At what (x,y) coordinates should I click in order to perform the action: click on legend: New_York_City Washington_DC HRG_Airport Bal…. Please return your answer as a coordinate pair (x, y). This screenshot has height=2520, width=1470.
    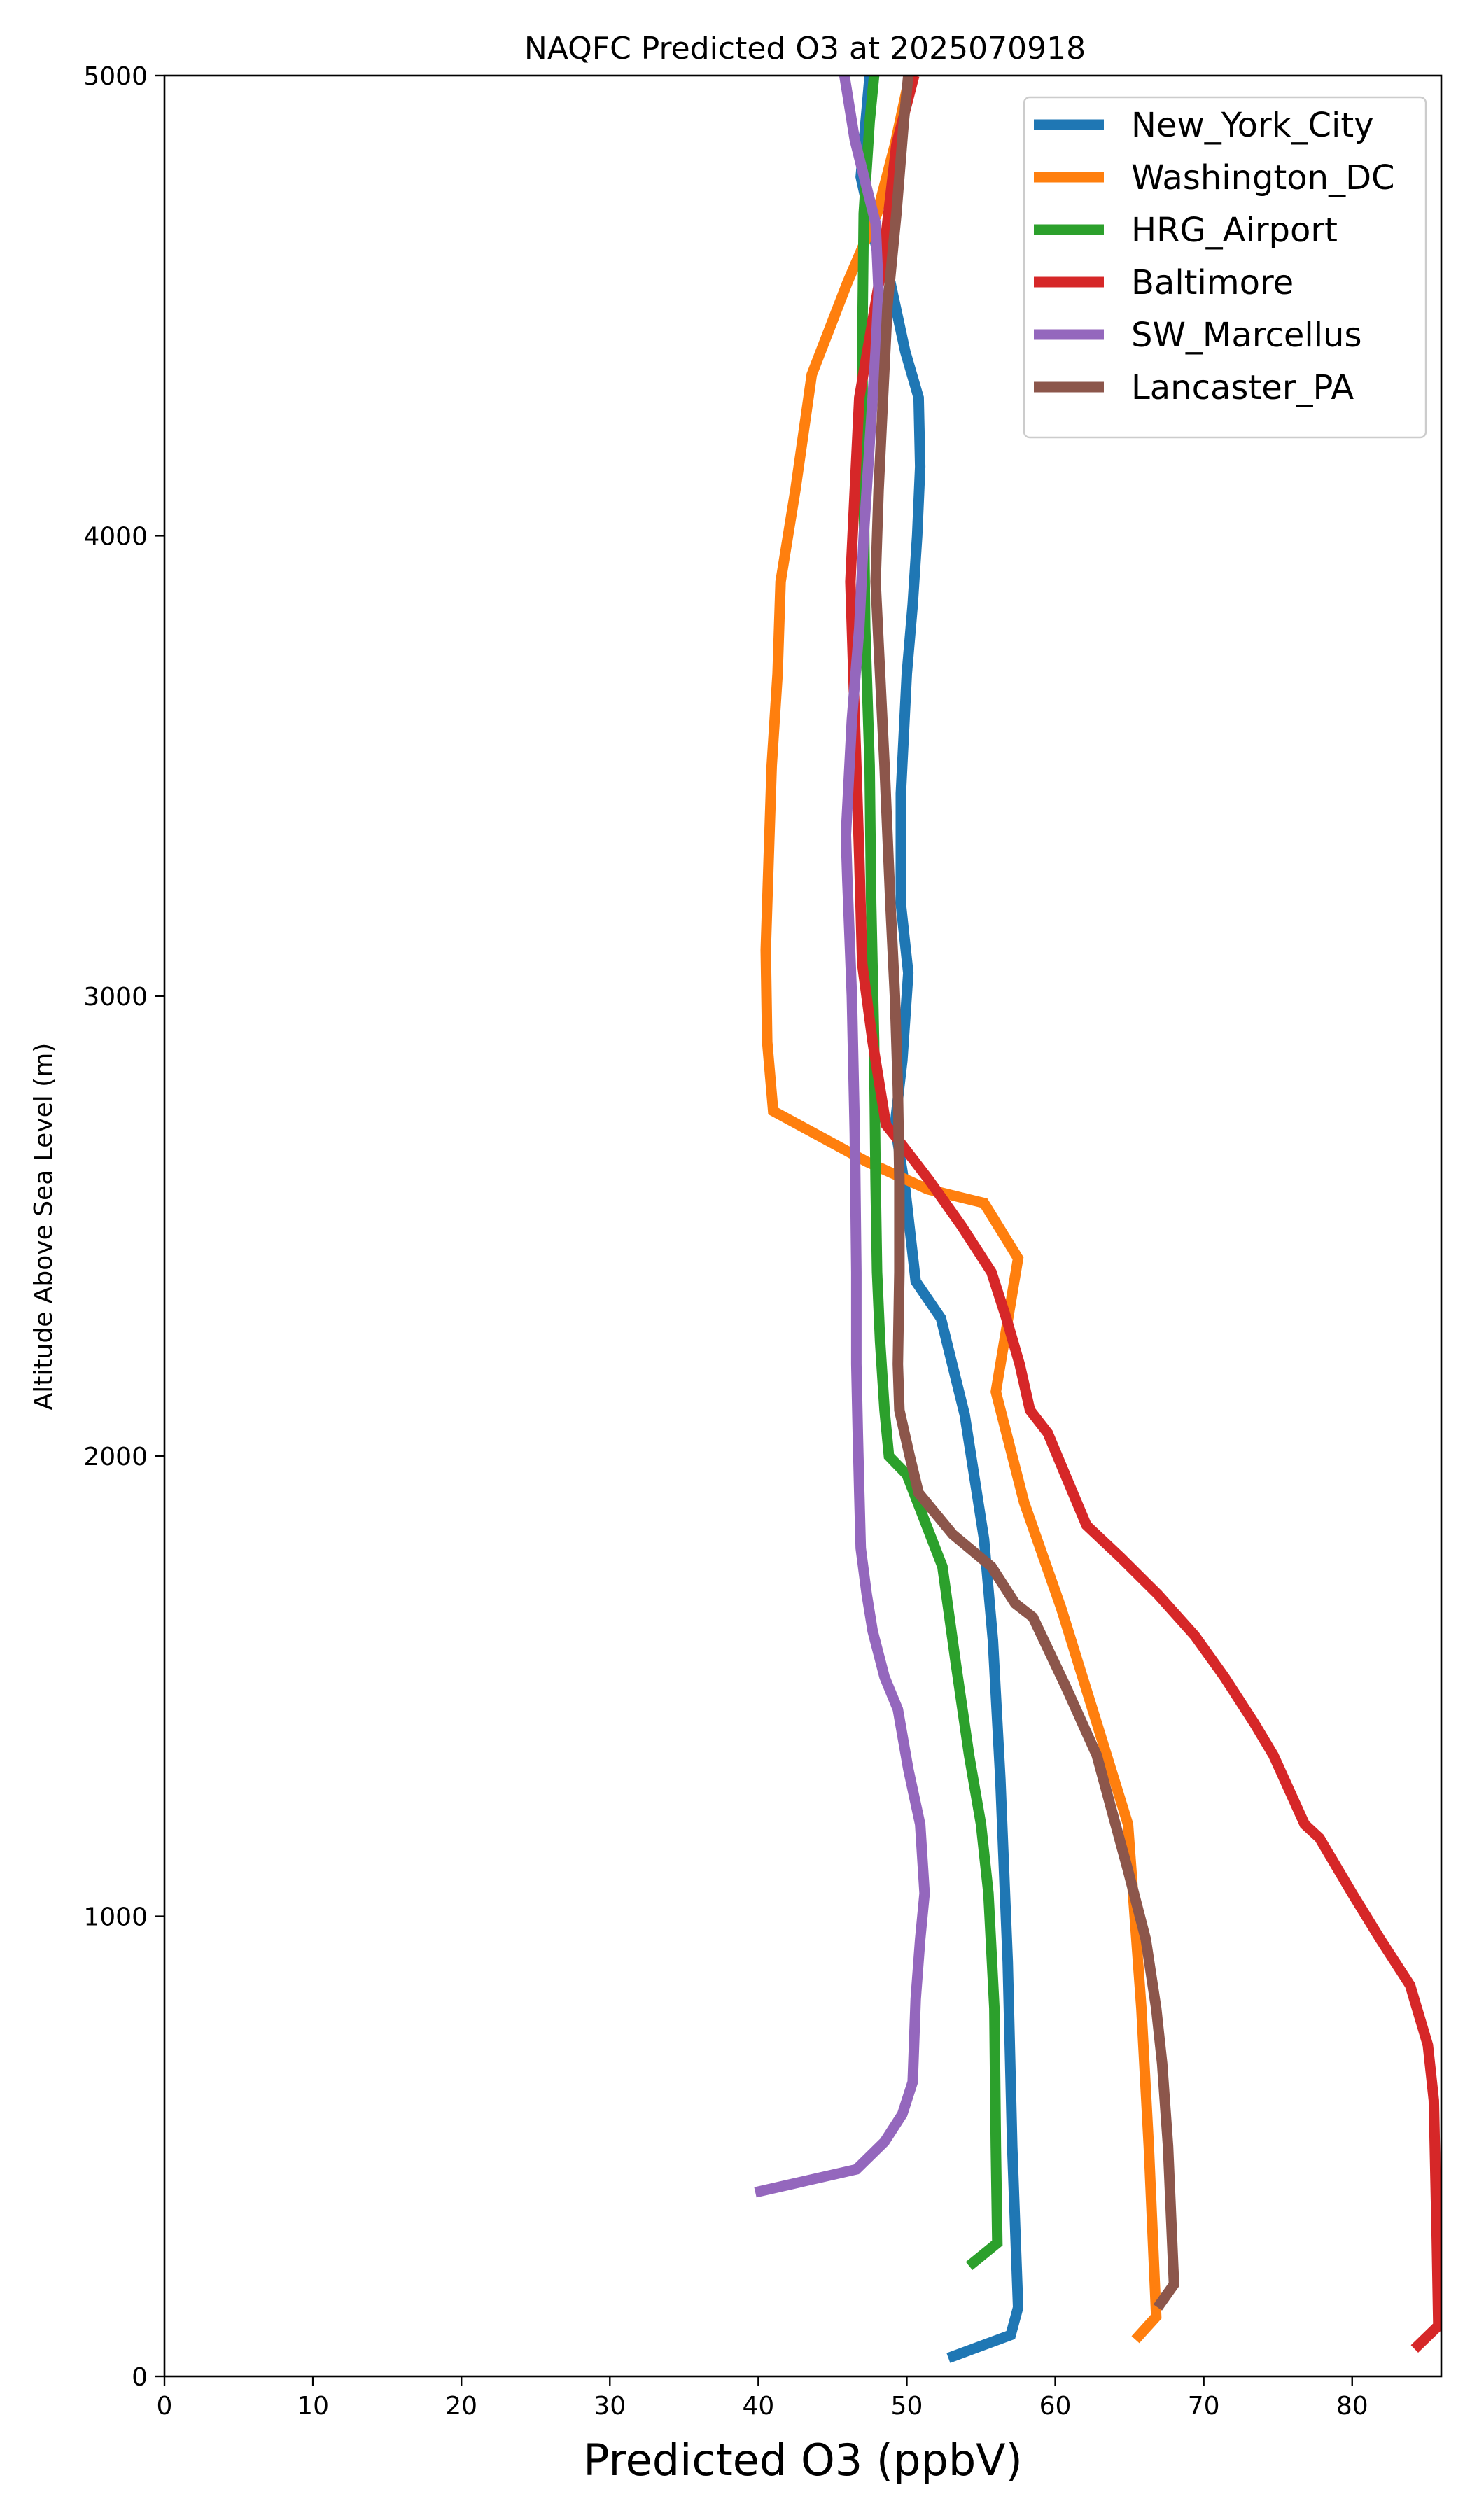
    Looking at the image, I should click on (1225, 267).